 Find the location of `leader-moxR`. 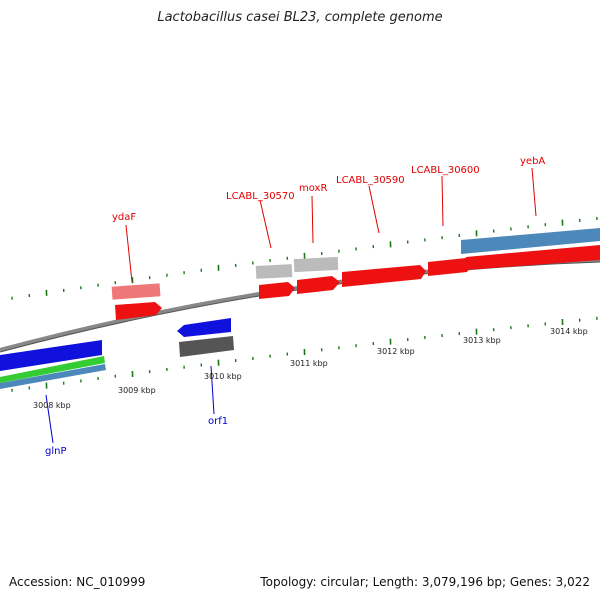

leader-moxR is located at coordinates (312, 219).